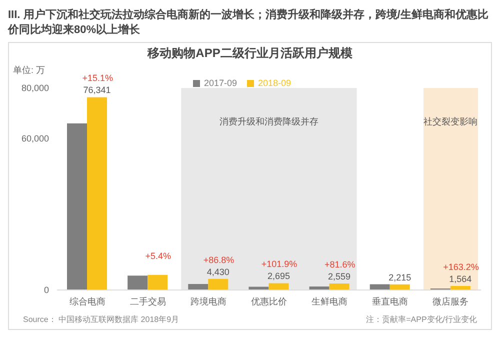  I want to click on data-label: 76,341, so click(97, 90).